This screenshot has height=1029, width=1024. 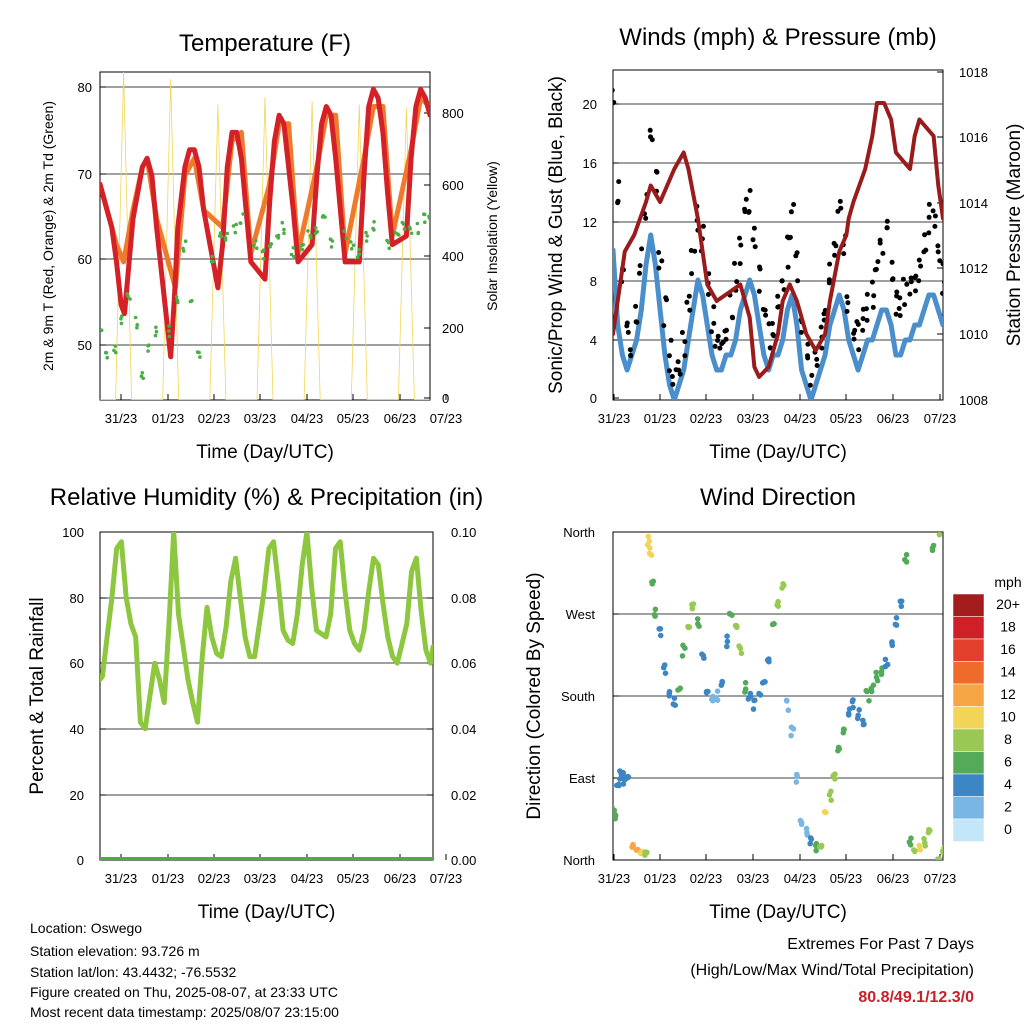 I want to click on humidity-line, so click(x=266, y=632).